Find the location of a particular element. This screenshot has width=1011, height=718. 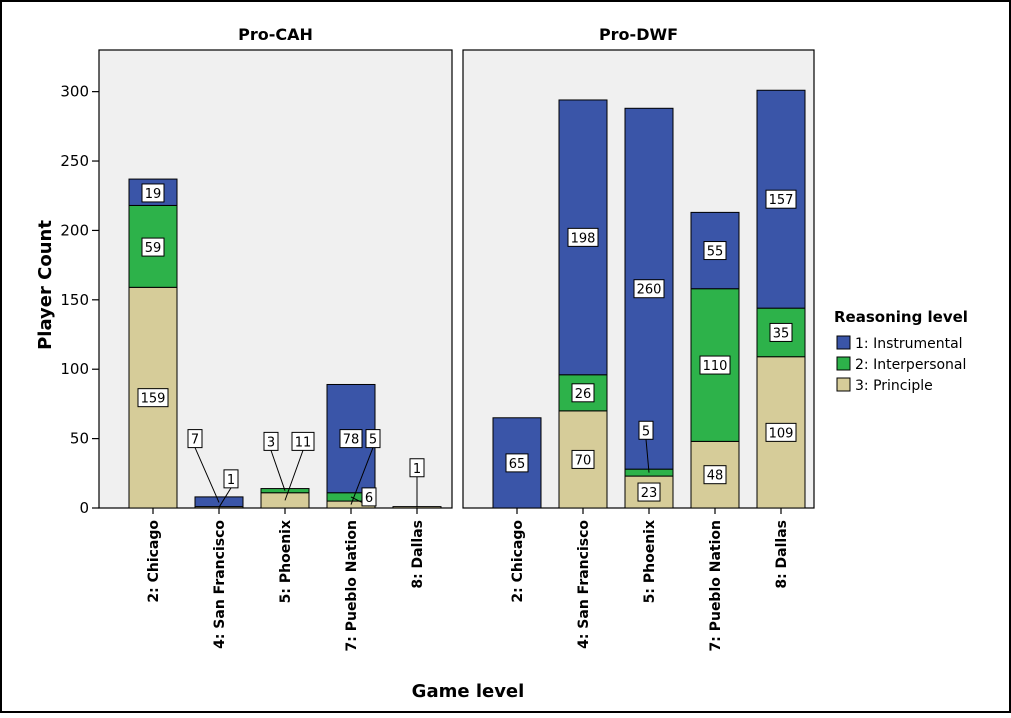

data-label: 59 is located at coordinates (153, 248).